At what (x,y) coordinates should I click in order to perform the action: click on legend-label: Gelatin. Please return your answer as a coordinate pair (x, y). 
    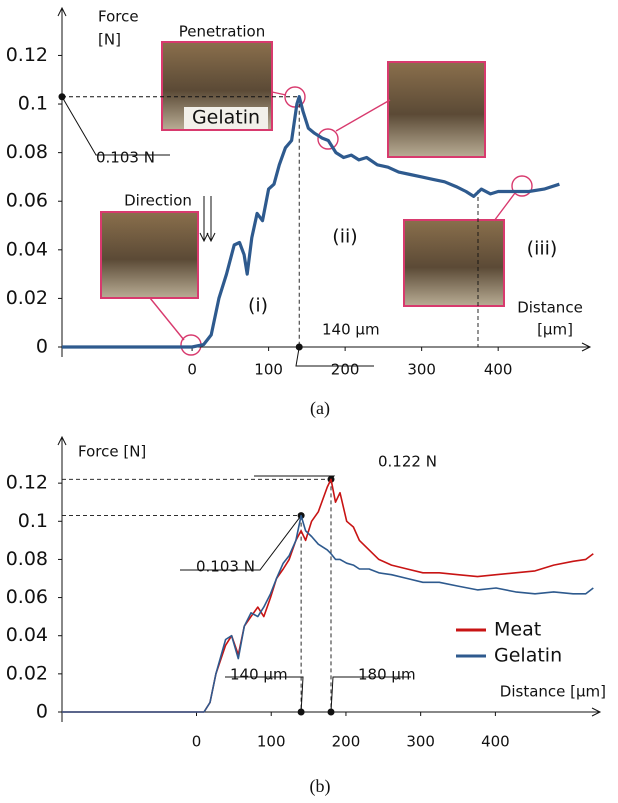
    Looking at the image, I should click on (528, 656).